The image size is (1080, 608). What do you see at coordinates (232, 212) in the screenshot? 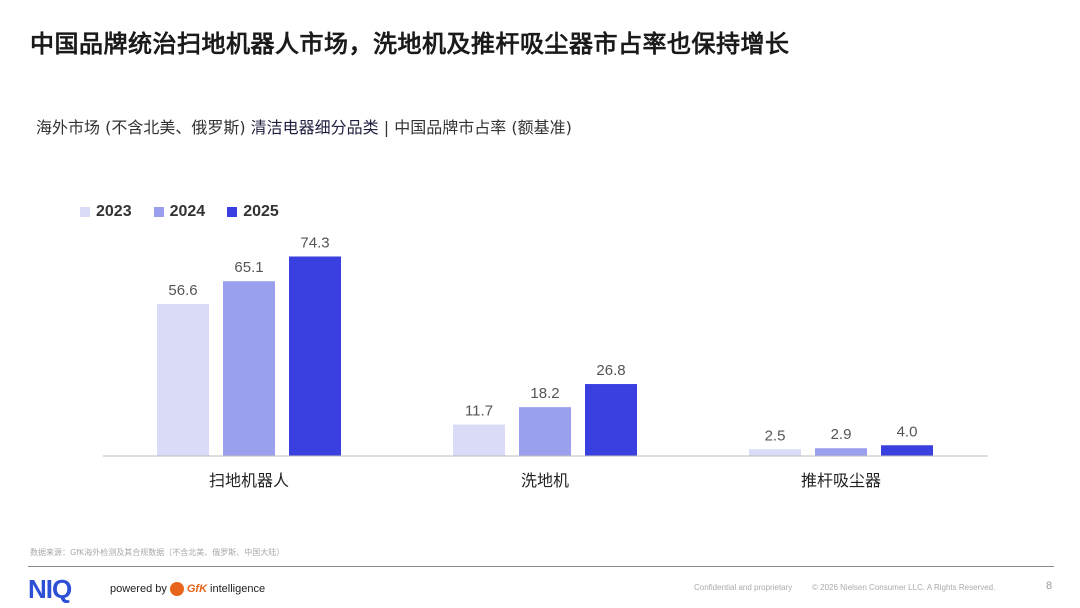
I see `legend-swatch-2025` at bounding box center [232, 212].